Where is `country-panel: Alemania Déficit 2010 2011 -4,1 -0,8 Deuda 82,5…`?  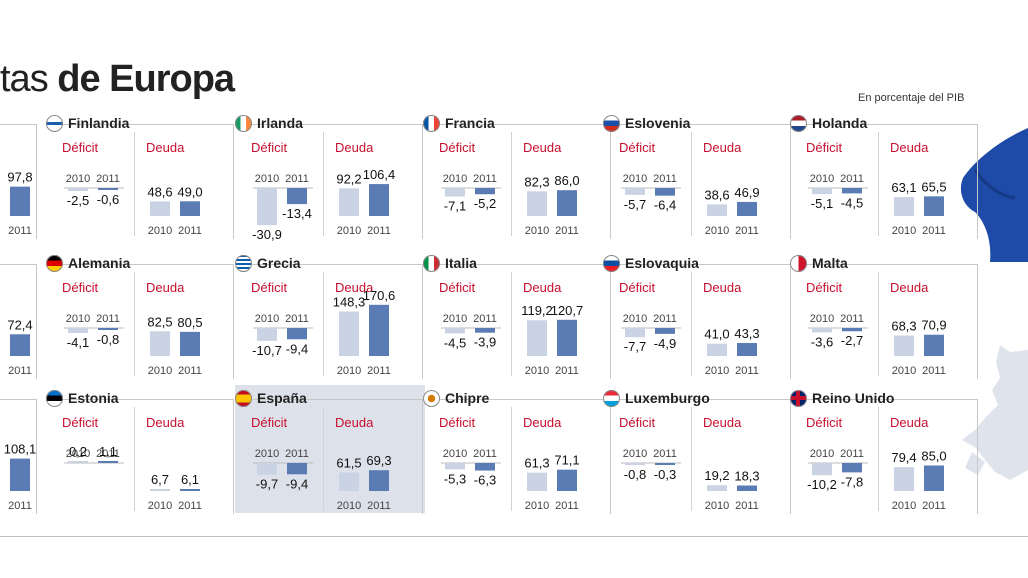
country-panel: Alemania Déficit 2010 2011 -4,1 -0,8 Deuda 82,5… is located at coordinates (141, 314).